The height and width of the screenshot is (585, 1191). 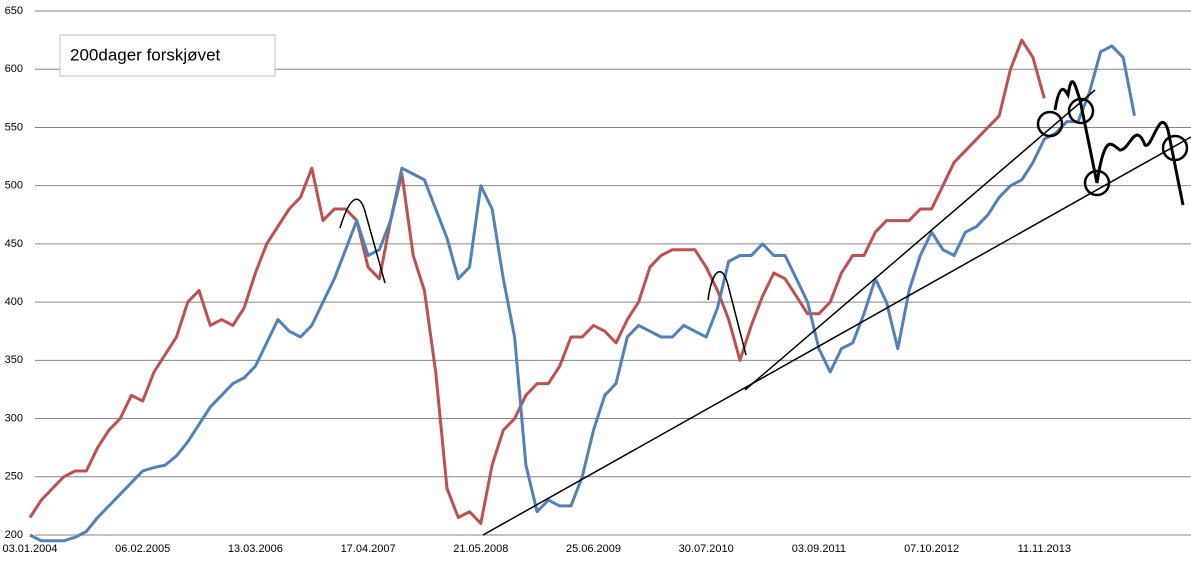 What do you see at coordinates (14, 244) in the screenshot?
I see `y-tick-label: 450` at bounding box center [14, 244].